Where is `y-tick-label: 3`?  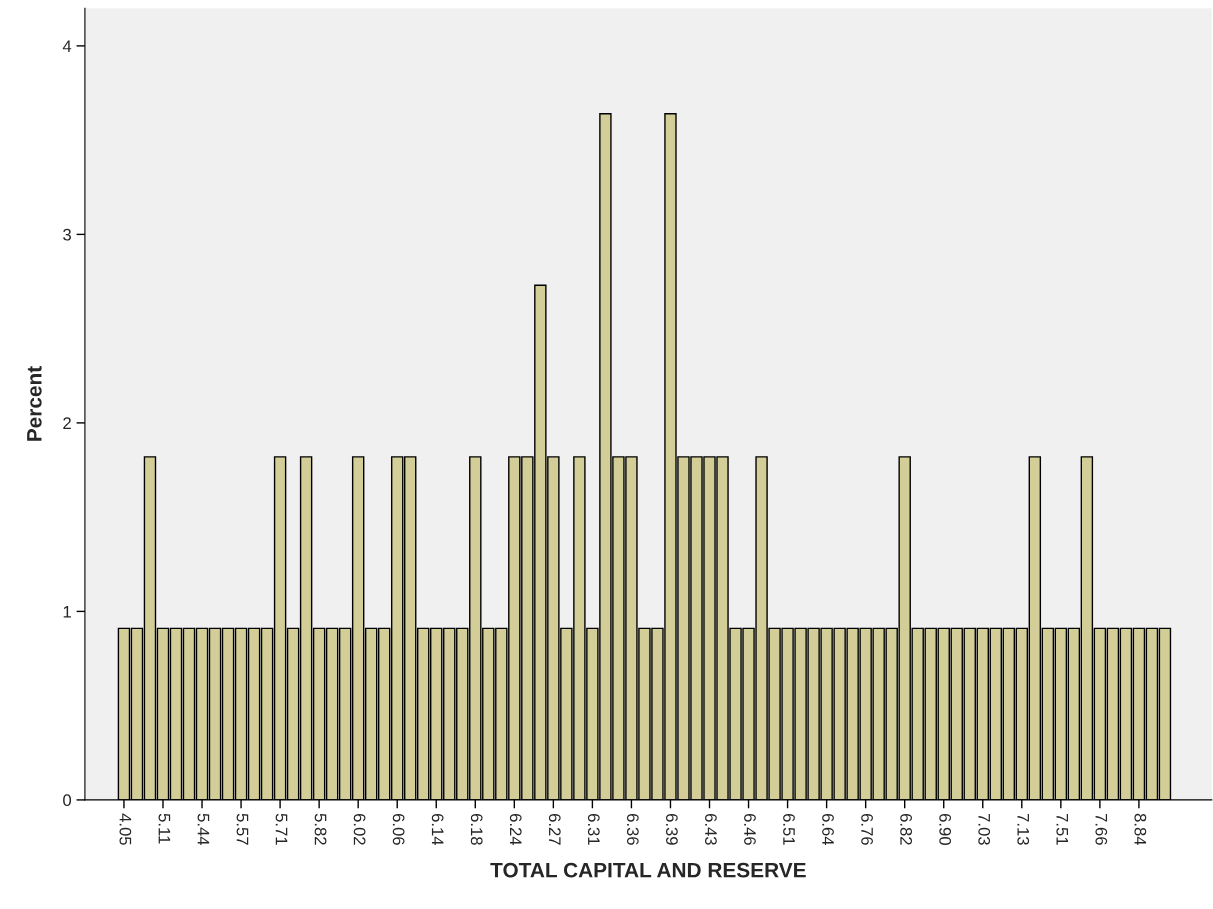
y-tick-label: 3 is located at coordinates (67, 234).